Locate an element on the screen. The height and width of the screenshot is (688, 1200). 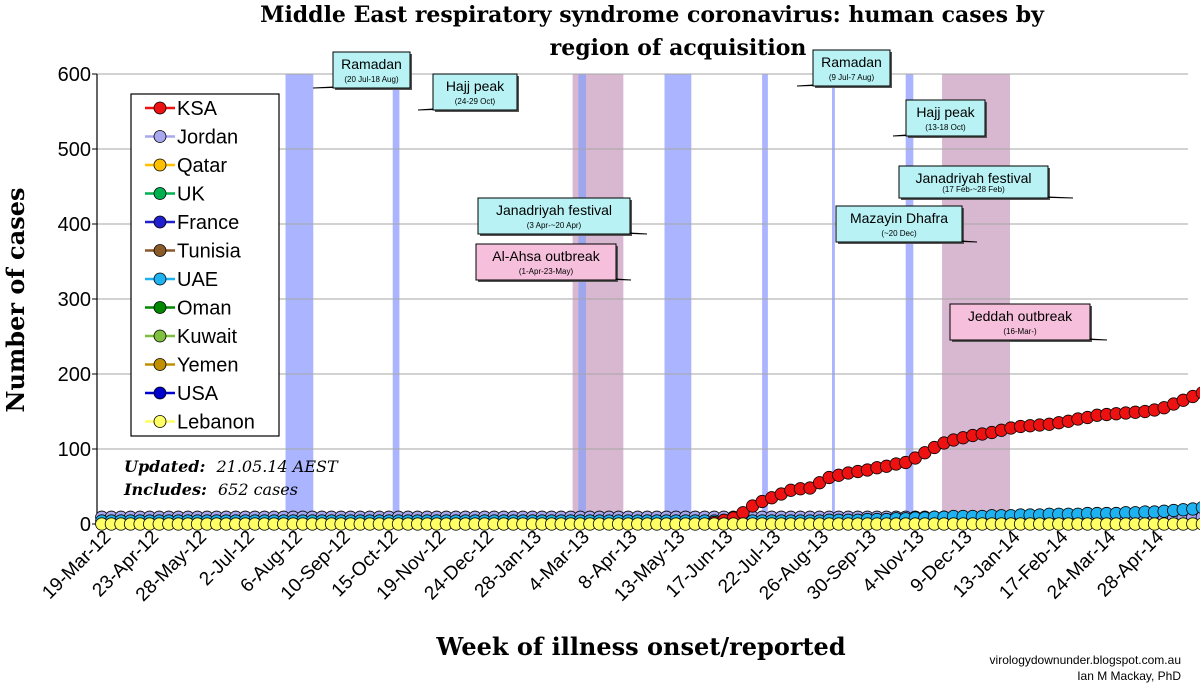
y-axis-title: Number of cases is located at coordinates (15, 300).